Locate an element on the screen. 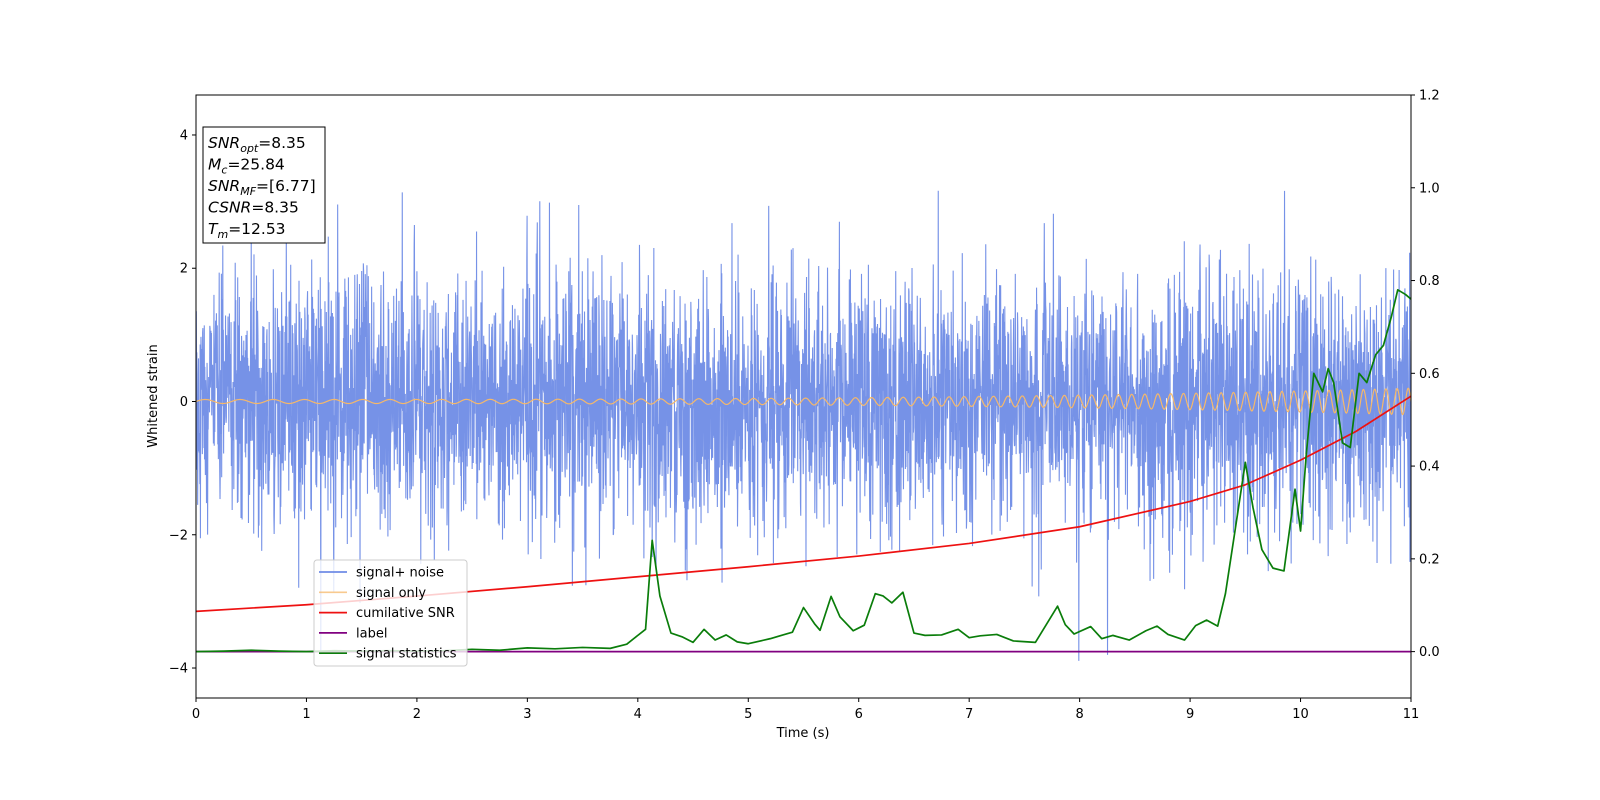  legend-label-signal-statistics: signal statistics is located at coordinates (406, 654).